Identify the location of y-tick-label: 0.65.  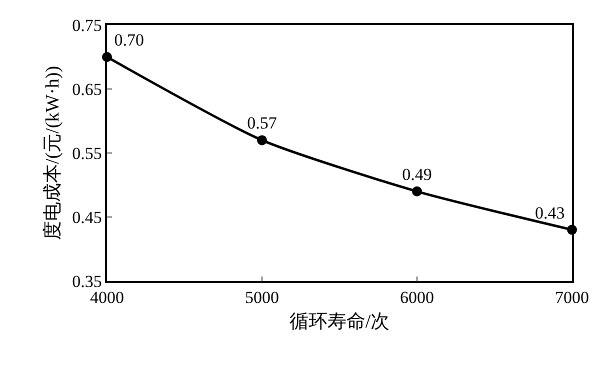
(87, 89).